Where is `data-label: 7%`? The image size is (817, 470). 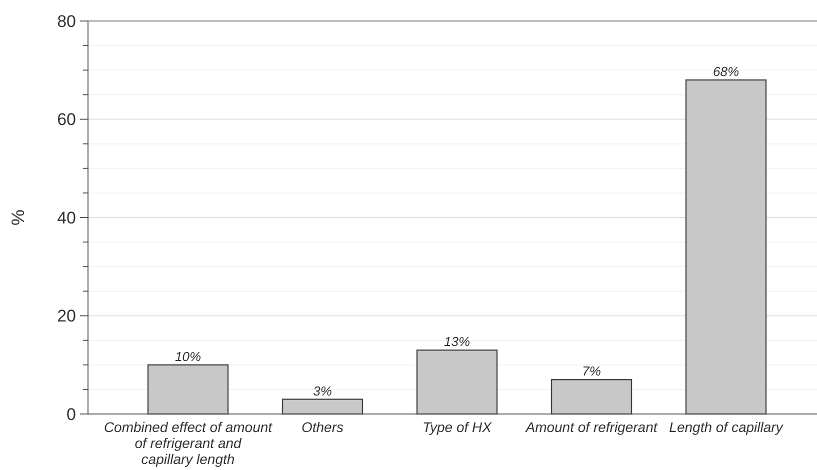
data-label: 7% is located at coordinates (591, 371).